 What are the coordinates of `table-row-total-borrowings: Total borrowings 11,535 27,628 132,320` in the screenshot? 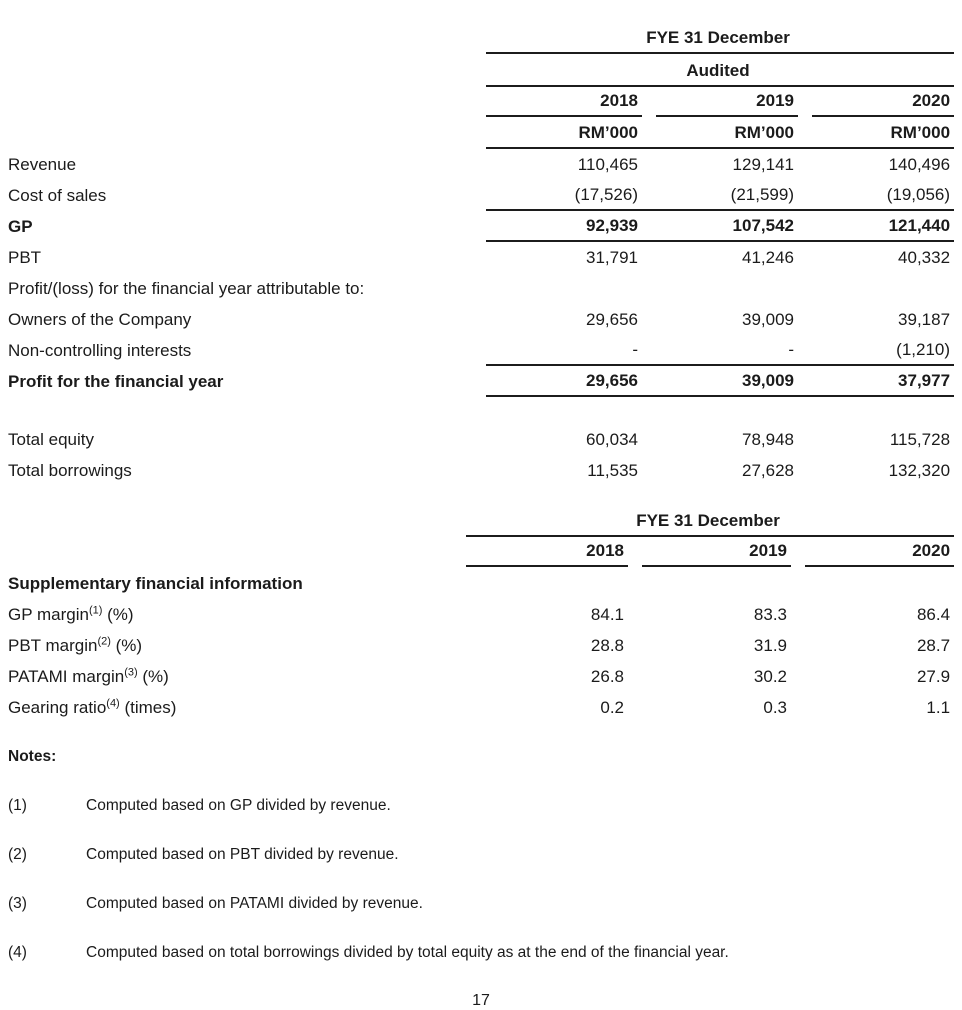 It's located at (481, 469).